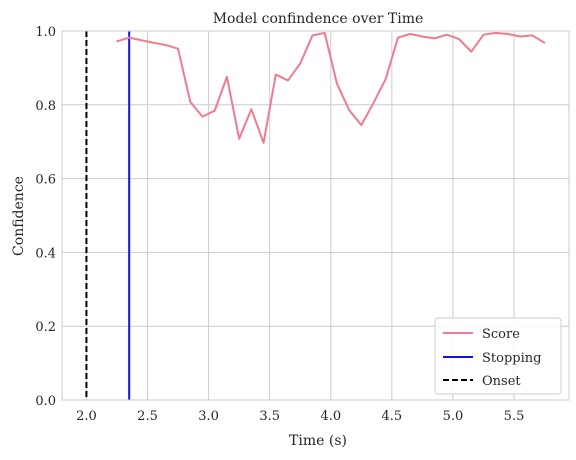  I want to click on y-tick-label: 0.4, so click(45, 253).